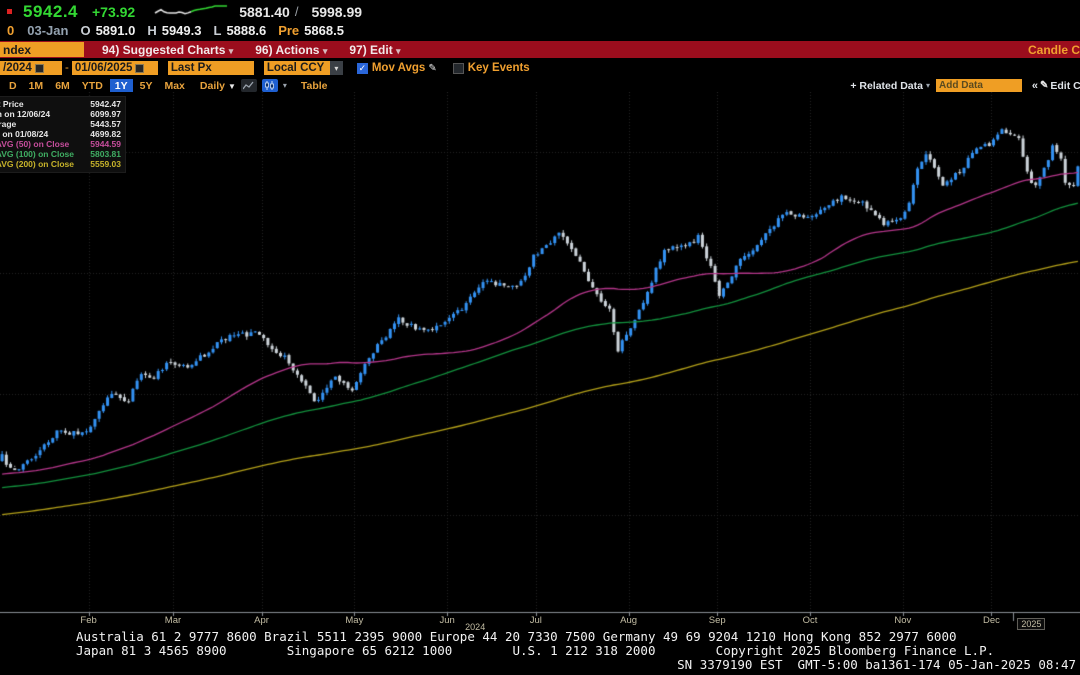 The height and width of the screenshot is (675, 1080). I want to click on month-label-apr: Apr, so click(261, 620).